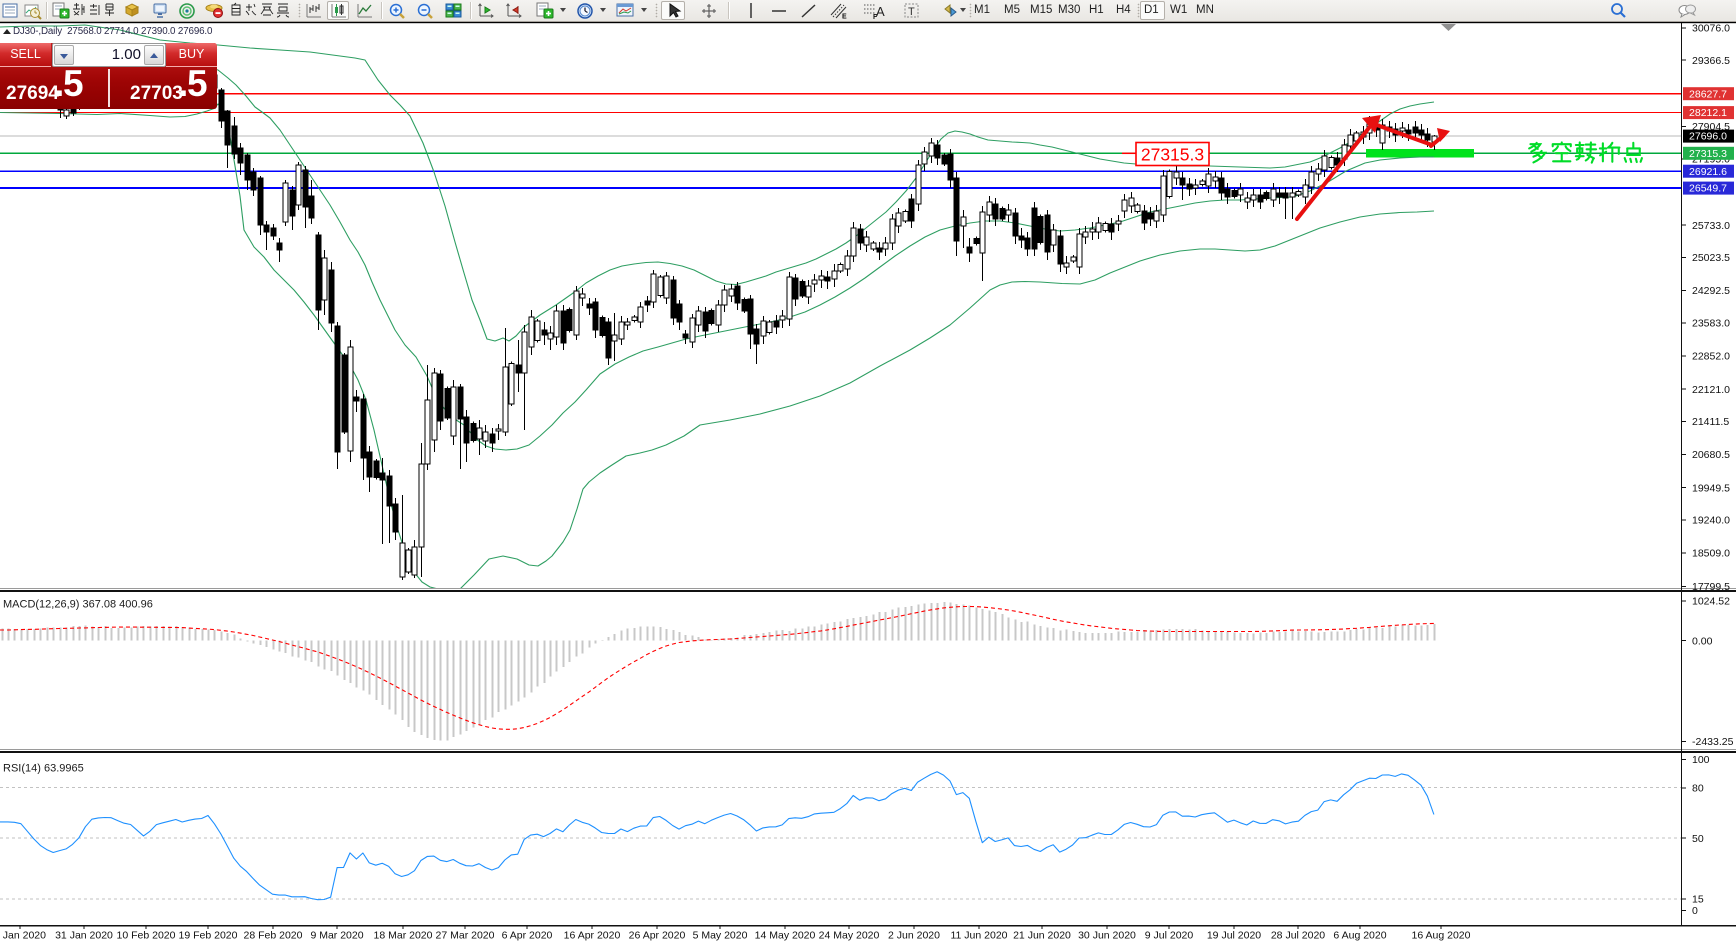  I want to click on svg-text: 21411.5, so click(1710, 422).